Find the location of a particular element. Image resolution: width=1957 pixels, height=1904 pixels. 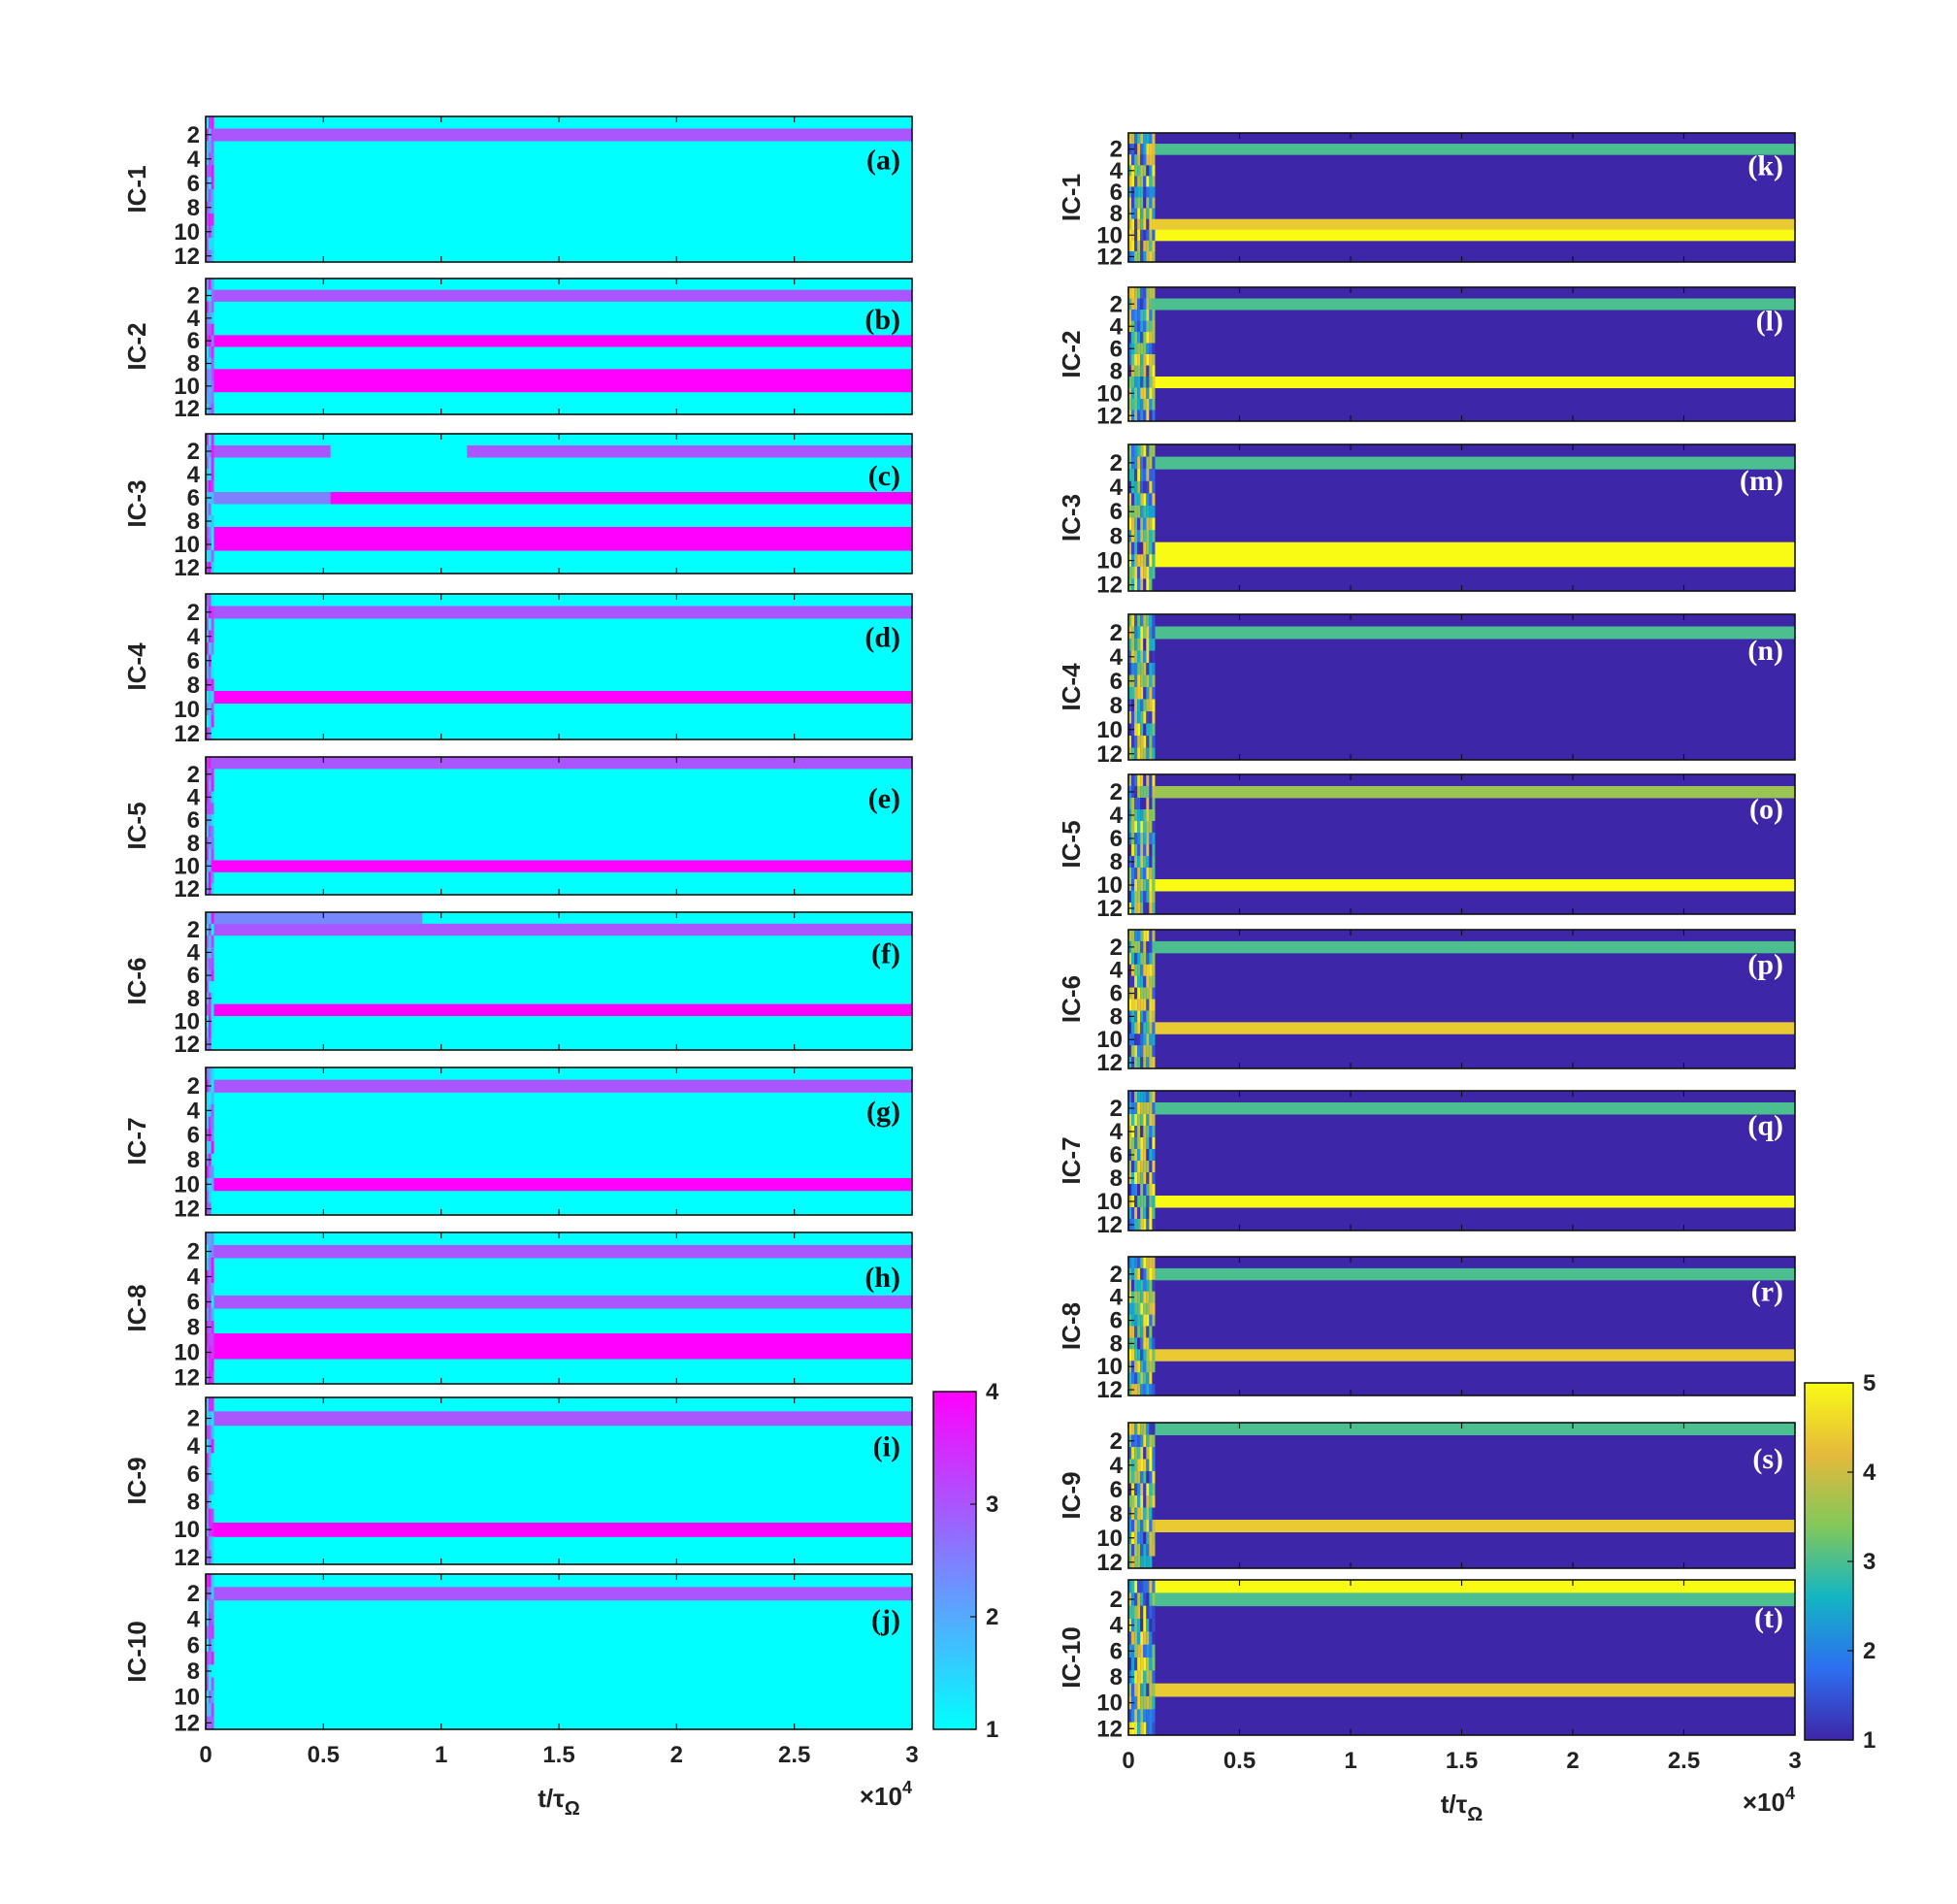

x-tick-label: 2.5 is located at coordinates (794, 1755).